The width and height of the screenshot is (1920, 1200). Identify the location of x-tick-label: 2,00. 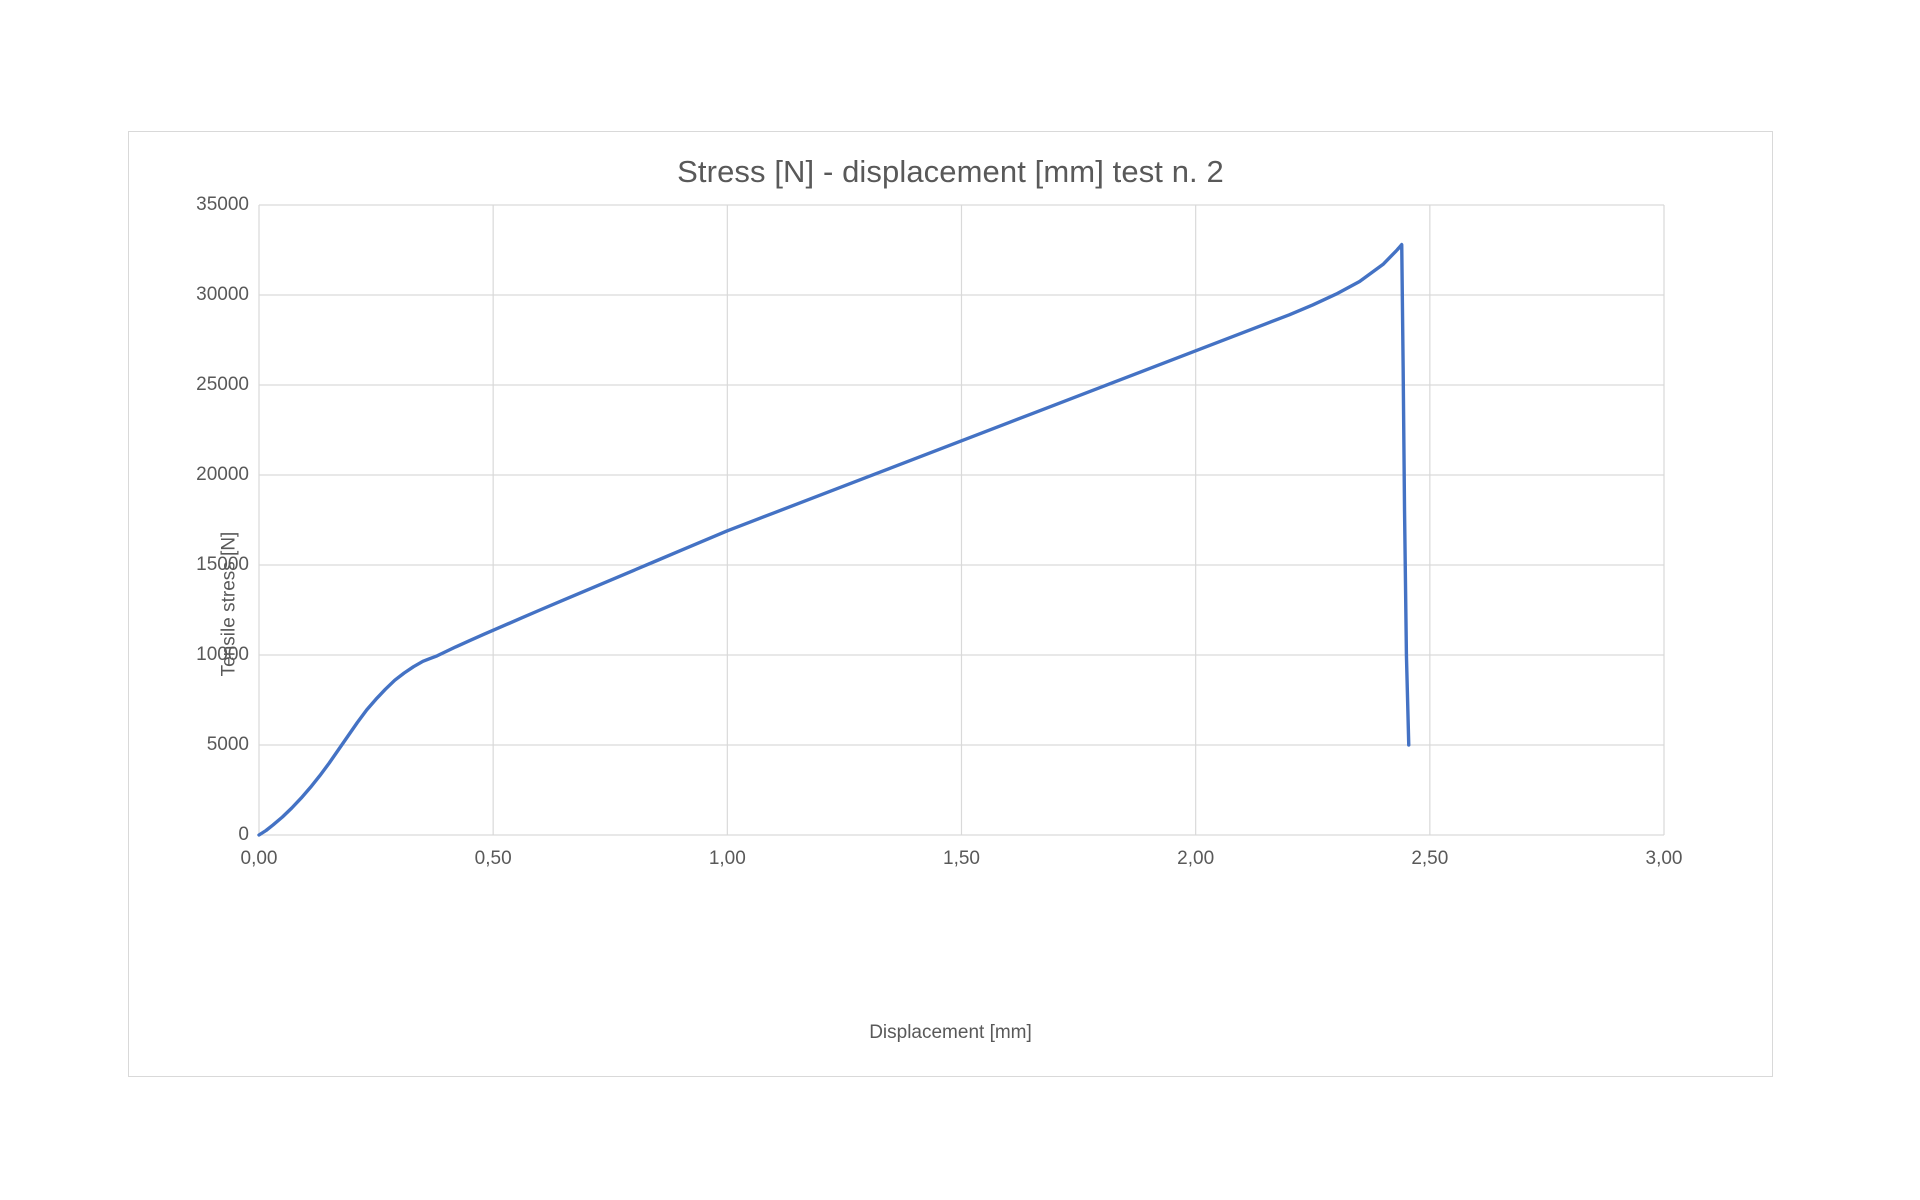
(1196, 858).